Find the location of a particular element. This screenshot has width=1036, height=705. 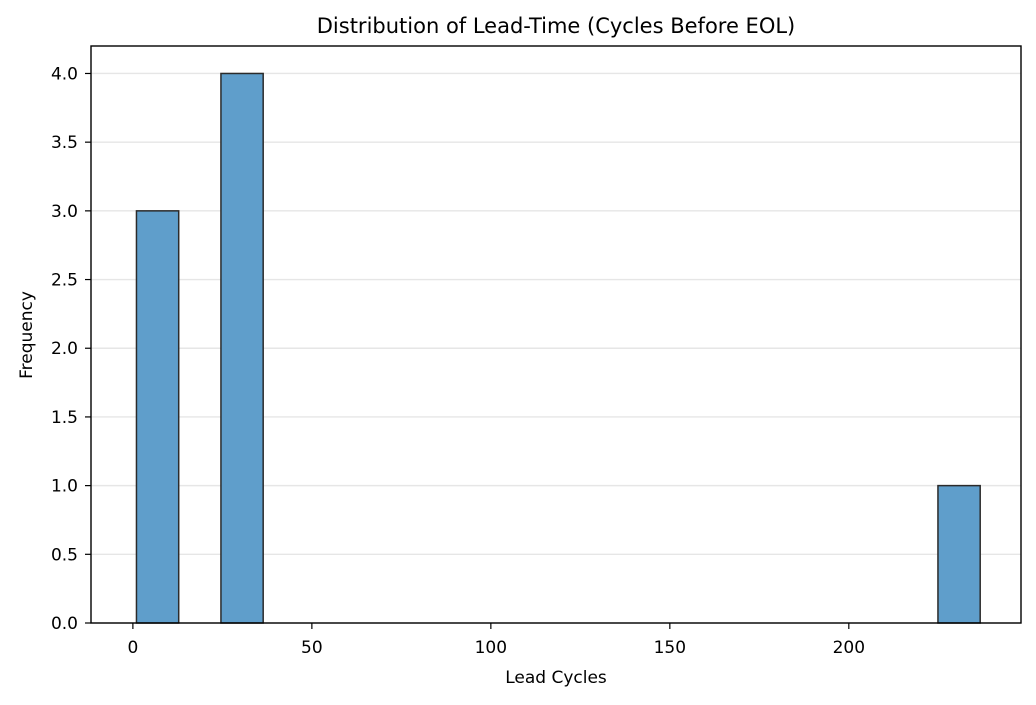

x-axis-ticks: 0 50 100 150 200 is located at coordinates (496, 640).